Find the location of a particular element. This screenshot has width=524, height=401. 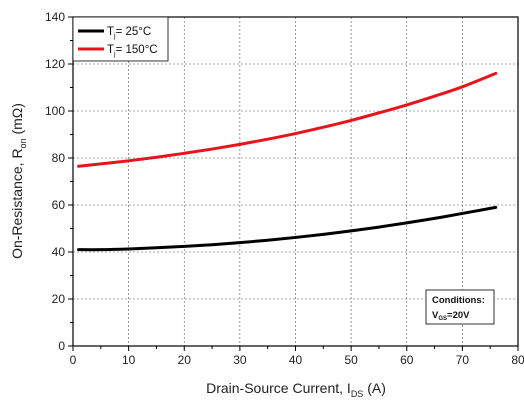

y-tick-label: 60 is located at coordinates (59, 205).